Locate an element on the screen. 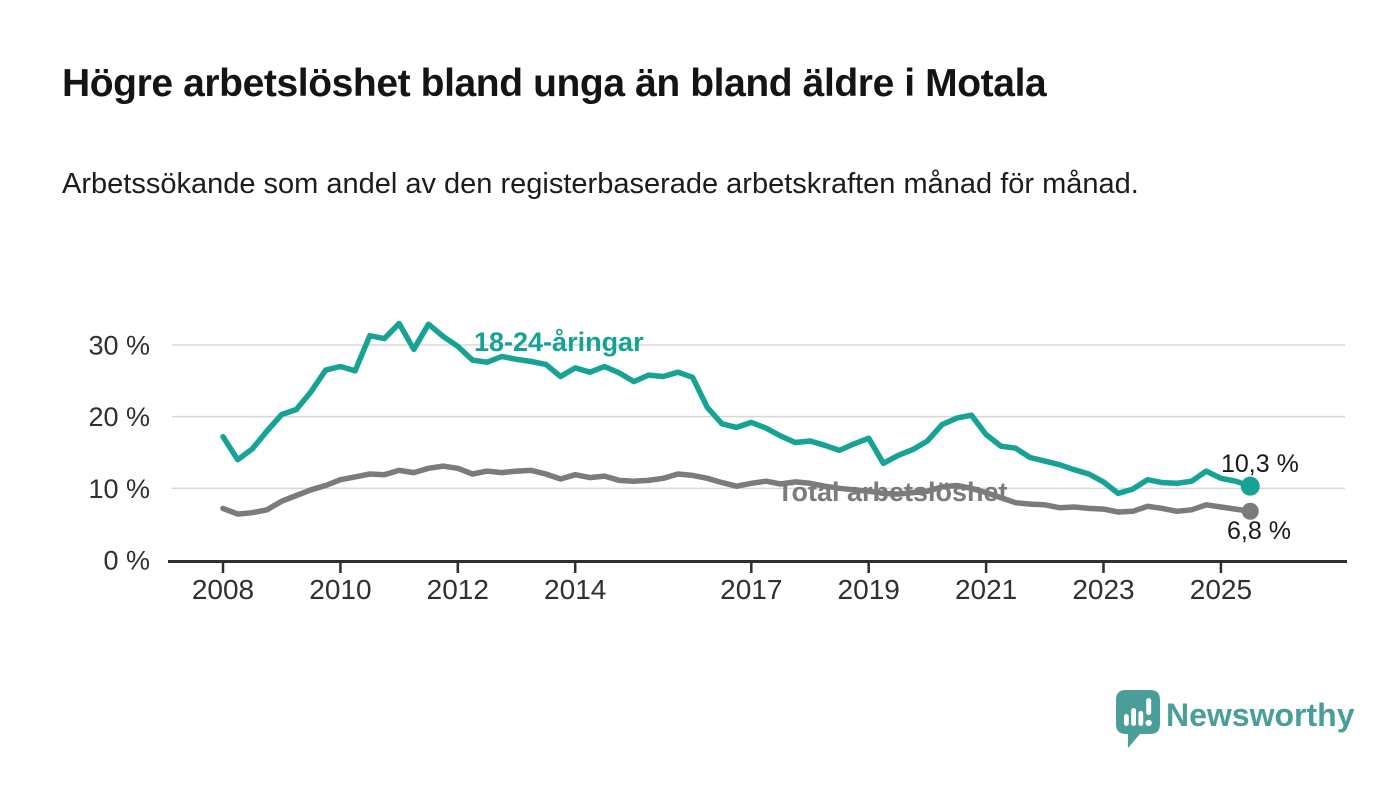 The width and height of the screenshot is (1400, 794). youth-series-label: 18-24-åringar is located at coordinates (559, 342).